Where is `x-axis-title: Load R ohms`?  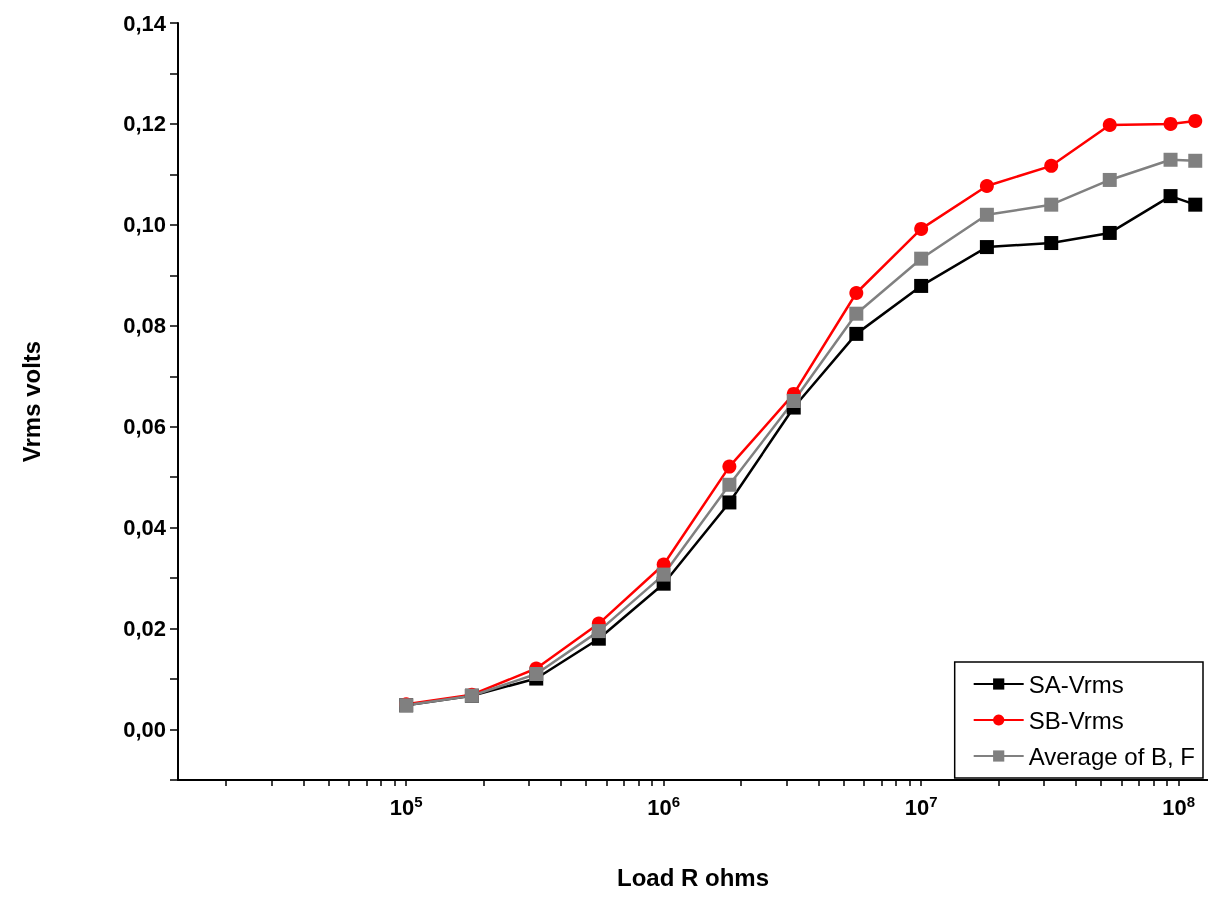
x-axis-title: Load R ohms is located at coordinates (693, 877).